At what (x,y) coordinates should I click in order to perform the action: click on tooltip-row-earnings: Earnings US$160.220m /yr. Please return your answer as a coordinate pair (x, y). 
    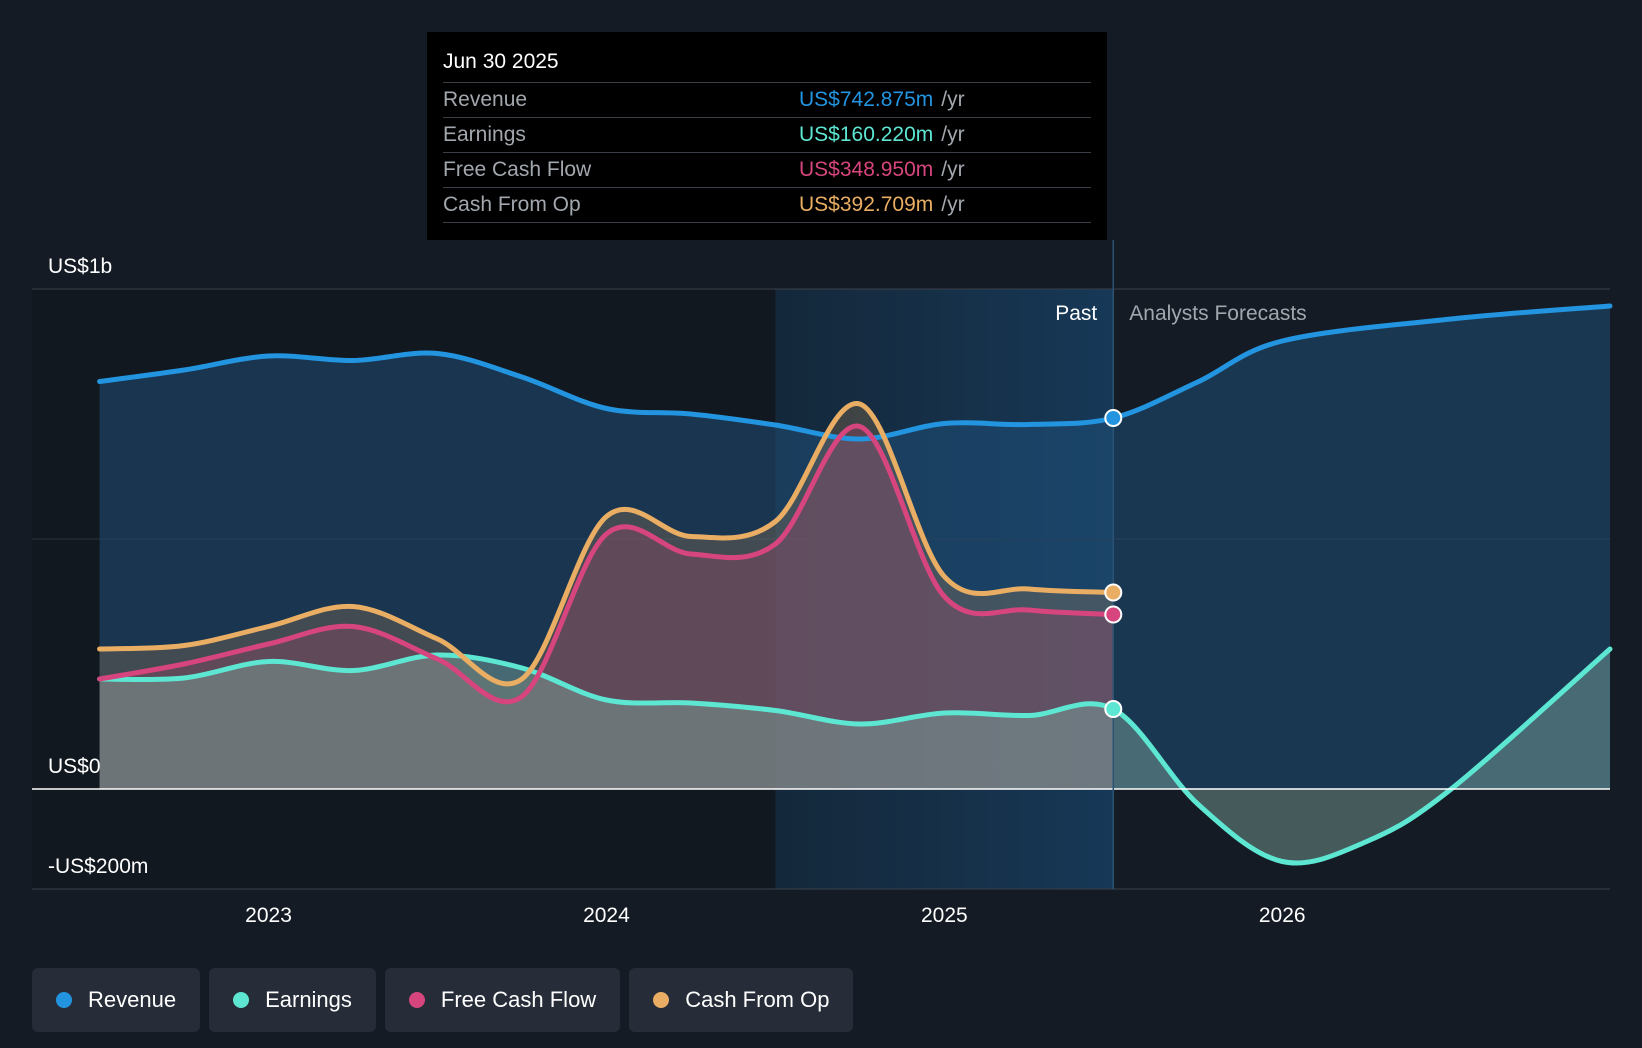
    Looking at the image, I should click on (767, 134).